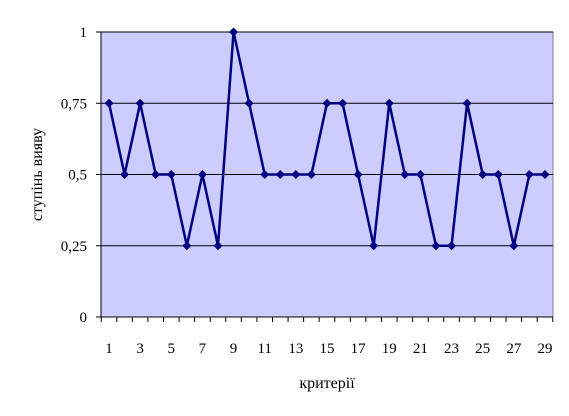 The width and height of the screenshot is (569, 416). What do you see at coordinates (514, 349) in the screenshot?
I see `x-tick-label: 27` at bounding box center [514, 349].